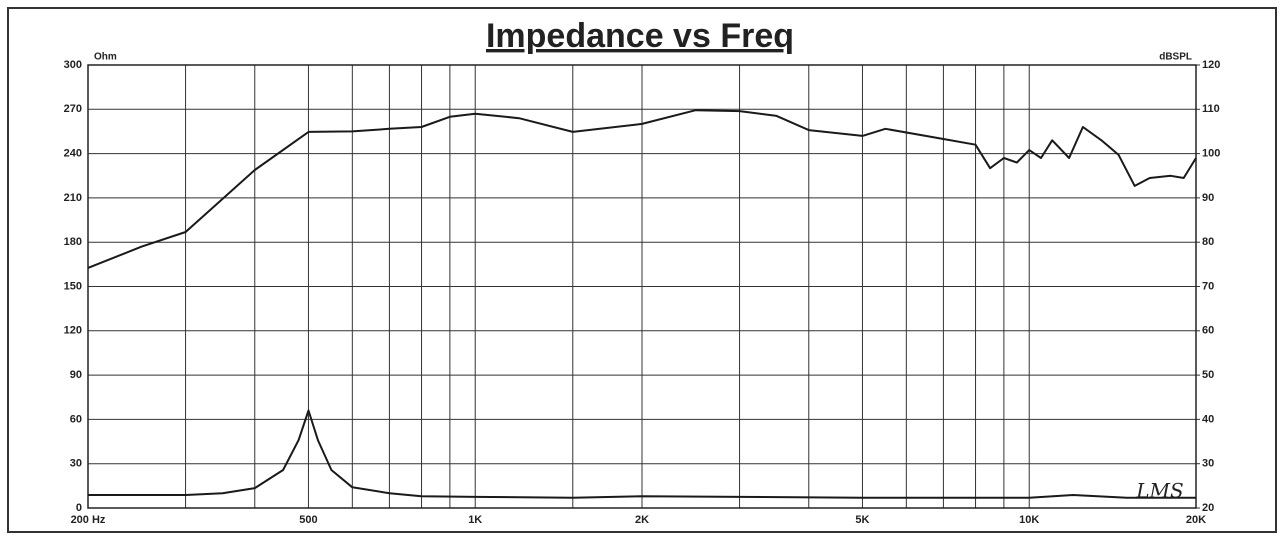  What do you see at coordinates (1029, 520) in the screenshot?
I see `x-tick-label: 10K` at bounding box center [1029, 520].